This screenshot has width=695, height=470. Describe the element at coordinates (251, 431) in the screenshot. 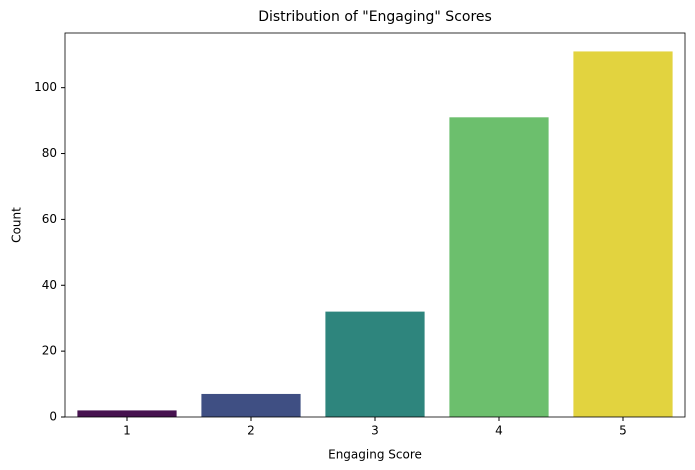

I see `x-tick-label: 2` at that location.